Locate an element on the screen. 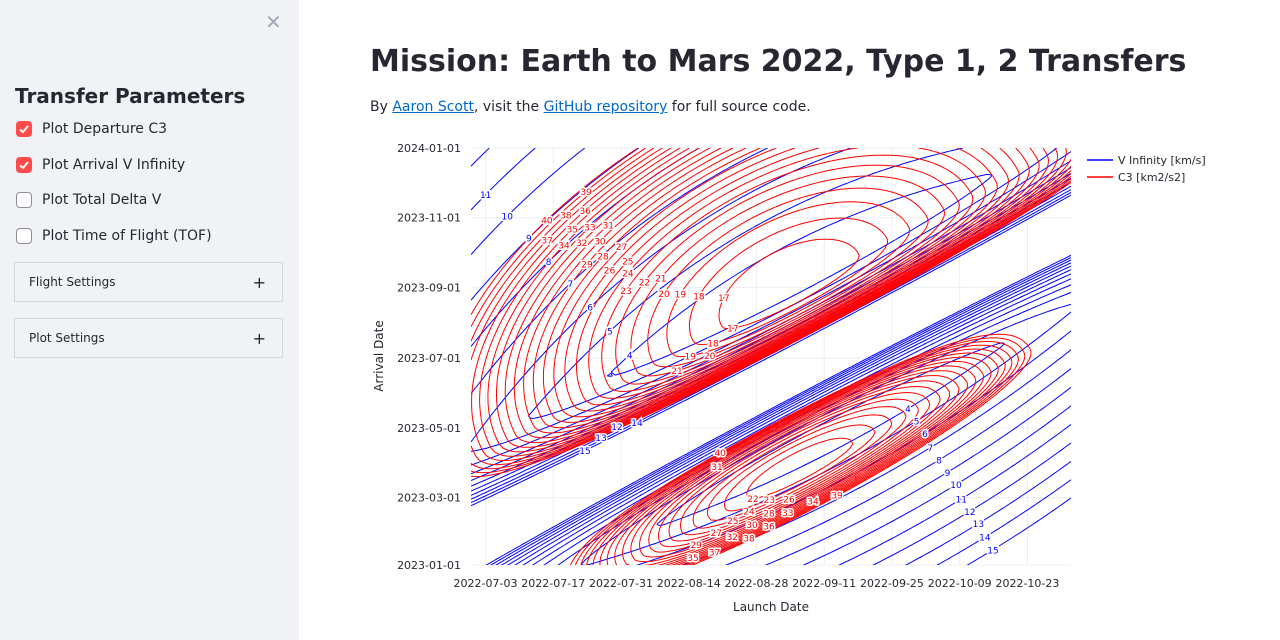  x-axis-label: Launch Date is located at coordinates (771, 607).